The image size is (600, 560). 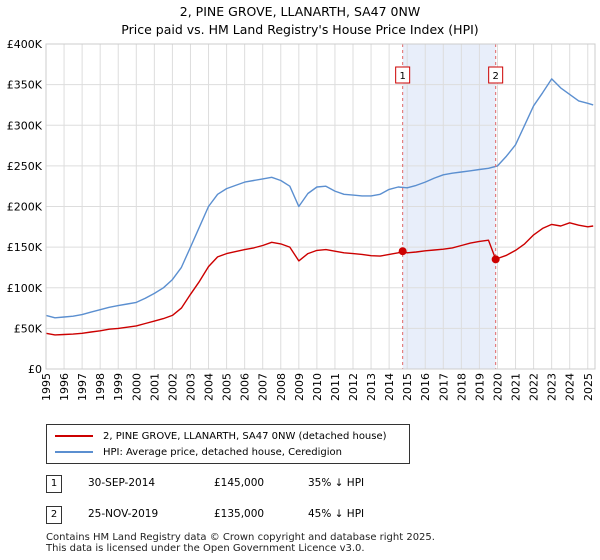 What do you see at coordinates (353, 387) in the screenshot?
I see `x-tick-label: 2012` at bounding box center [353, 387].